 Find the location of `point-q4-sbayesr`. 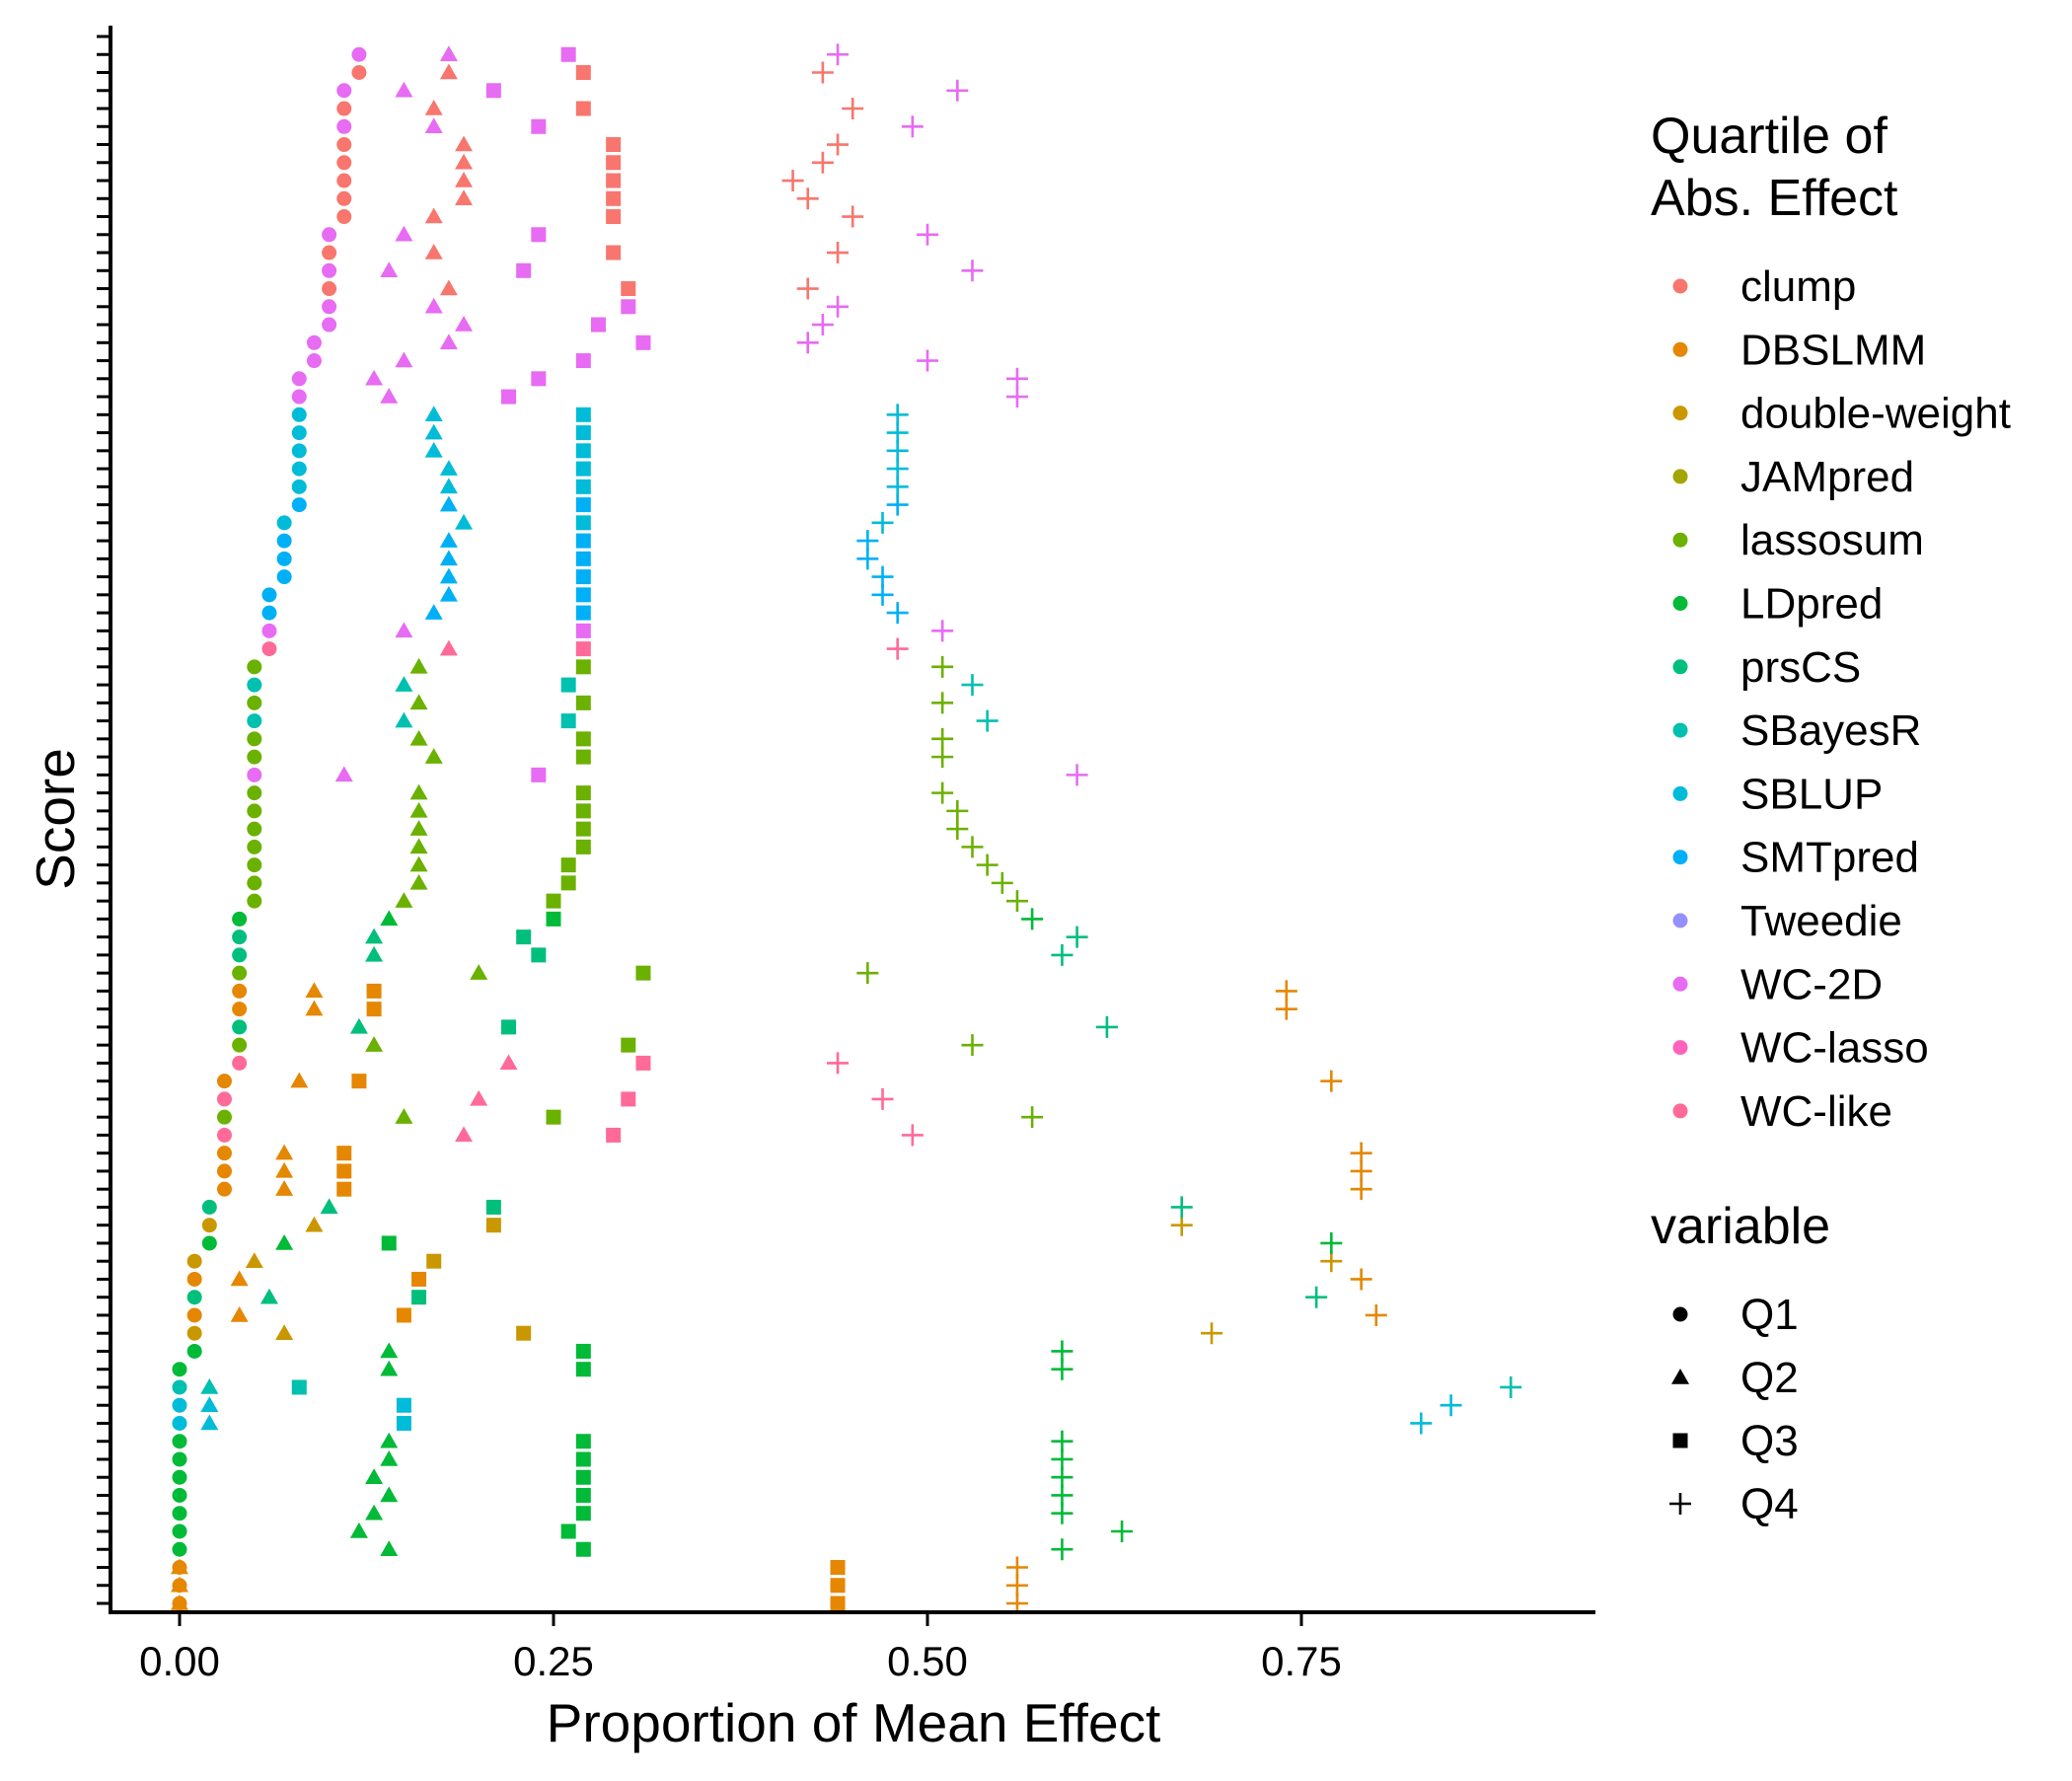

point-q4-sbayesr is located at coordinates (988, 720).